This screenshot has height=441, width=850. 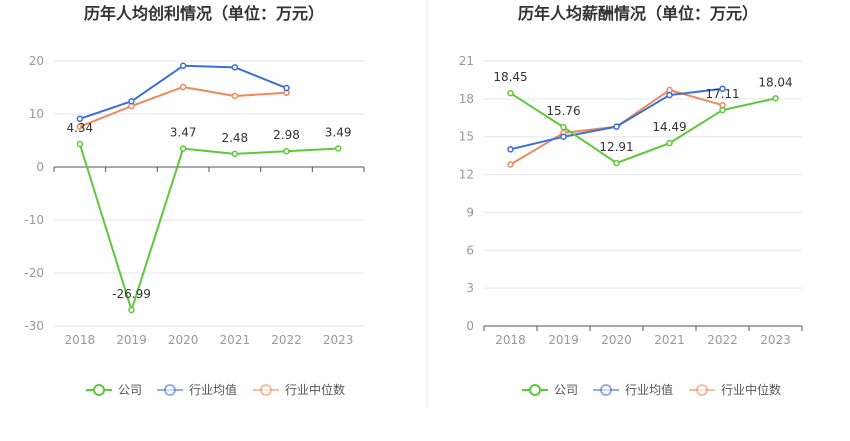 What do you see at coordinates (286, 135) in the screenshot?
I see `data-label: 2.98` at bounding box center [286, 135].